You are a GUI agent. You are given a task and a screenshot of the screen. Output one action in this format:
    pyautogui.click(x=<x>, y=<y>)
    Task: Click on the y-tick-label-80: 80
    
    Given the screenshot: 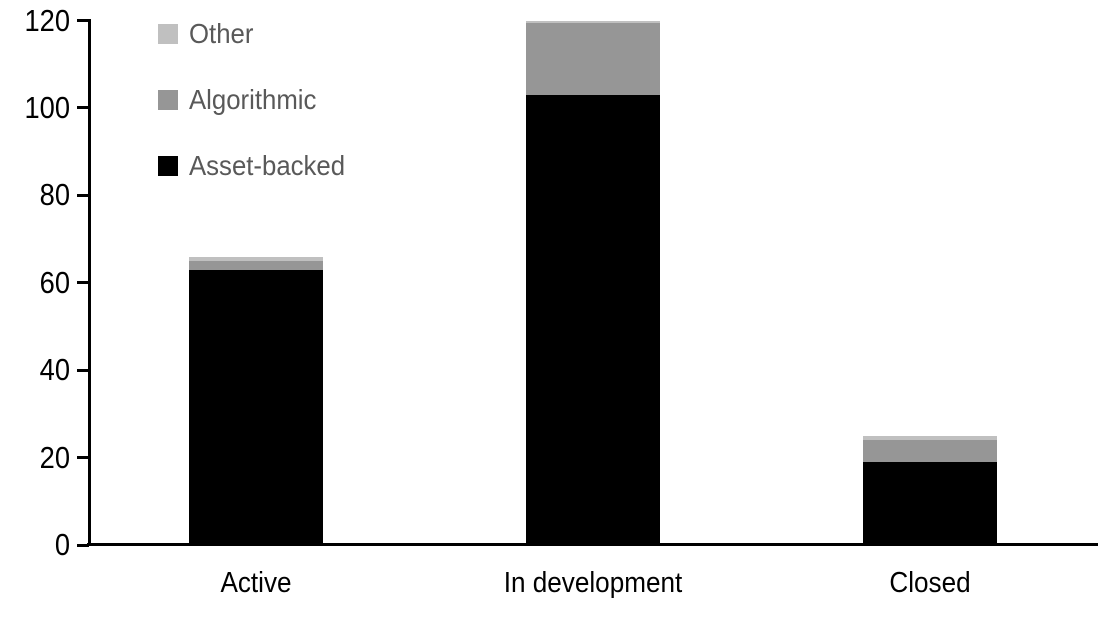 What is the action you would take?
    pyautogui.click(x=54, y=195)
    